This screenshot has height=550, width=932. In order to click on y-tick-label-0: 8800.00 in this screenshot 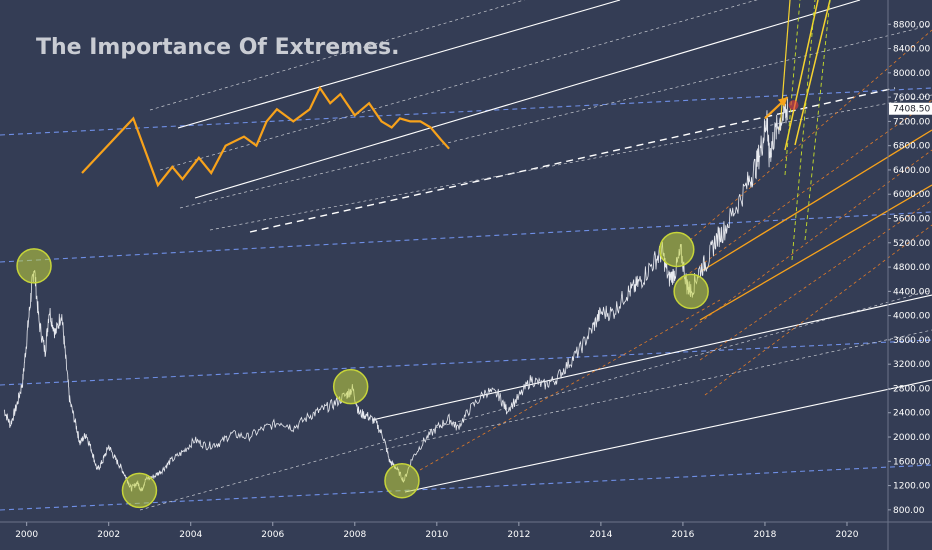, I will do `click(911, 25)`.